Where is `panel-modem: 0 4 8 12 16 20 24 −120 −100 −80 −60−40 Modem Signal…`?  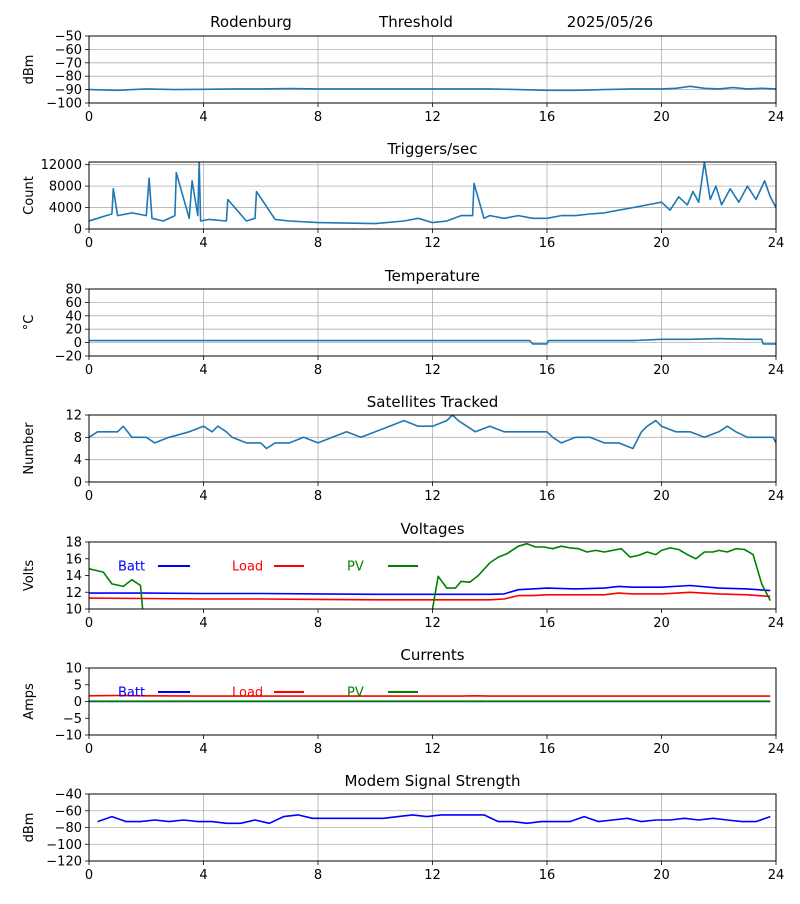 panel-modem: 0 4 8 12 16 20 24 −120 −100 −80 −60−40 Modem Signal… is located at coordinates (403, 827).